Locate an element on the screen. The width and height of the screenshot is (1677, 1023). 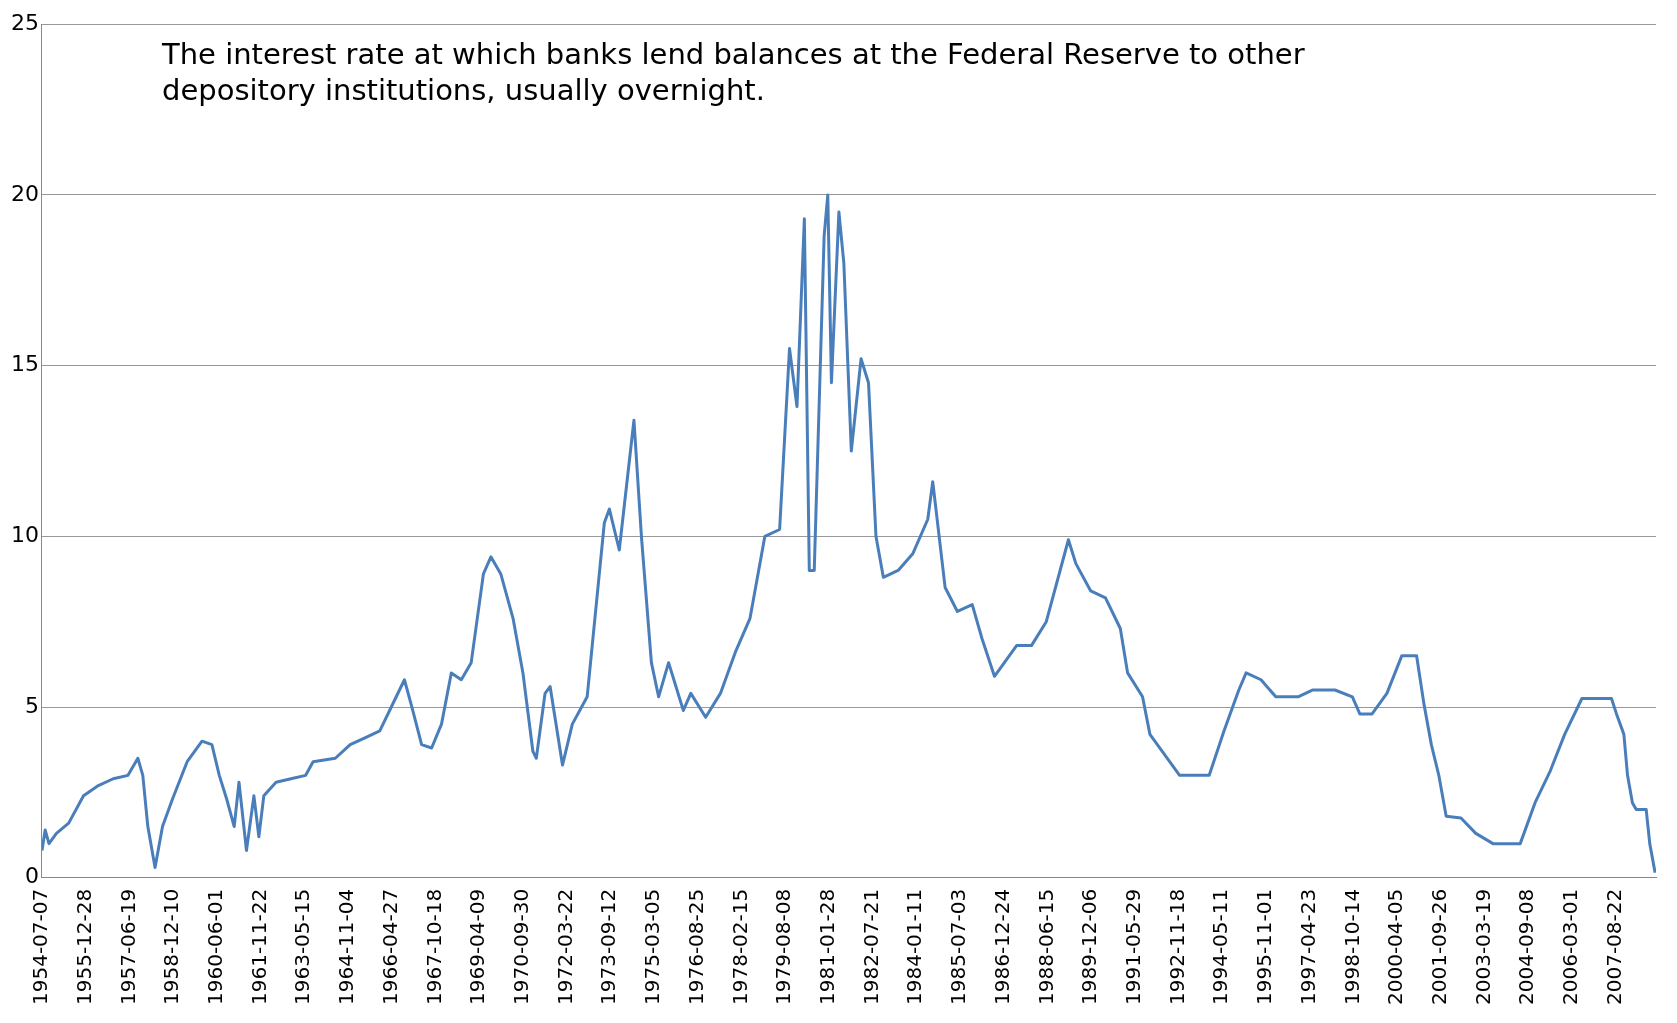
x-tick-label: 1985-07-03 is located at coordinates (958, 946).